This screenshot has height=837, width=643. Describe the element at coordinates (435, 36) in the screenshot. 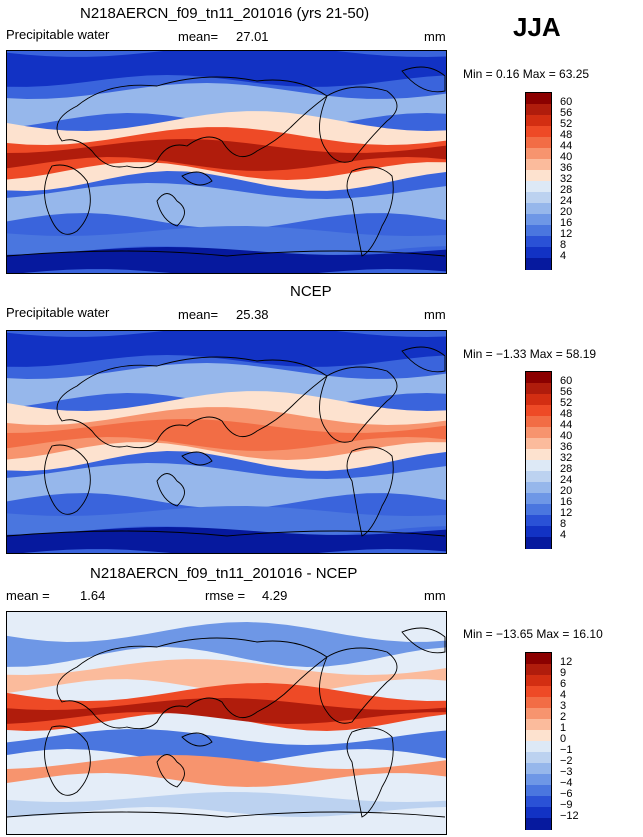

I see `panel1-units: mm` at that location.